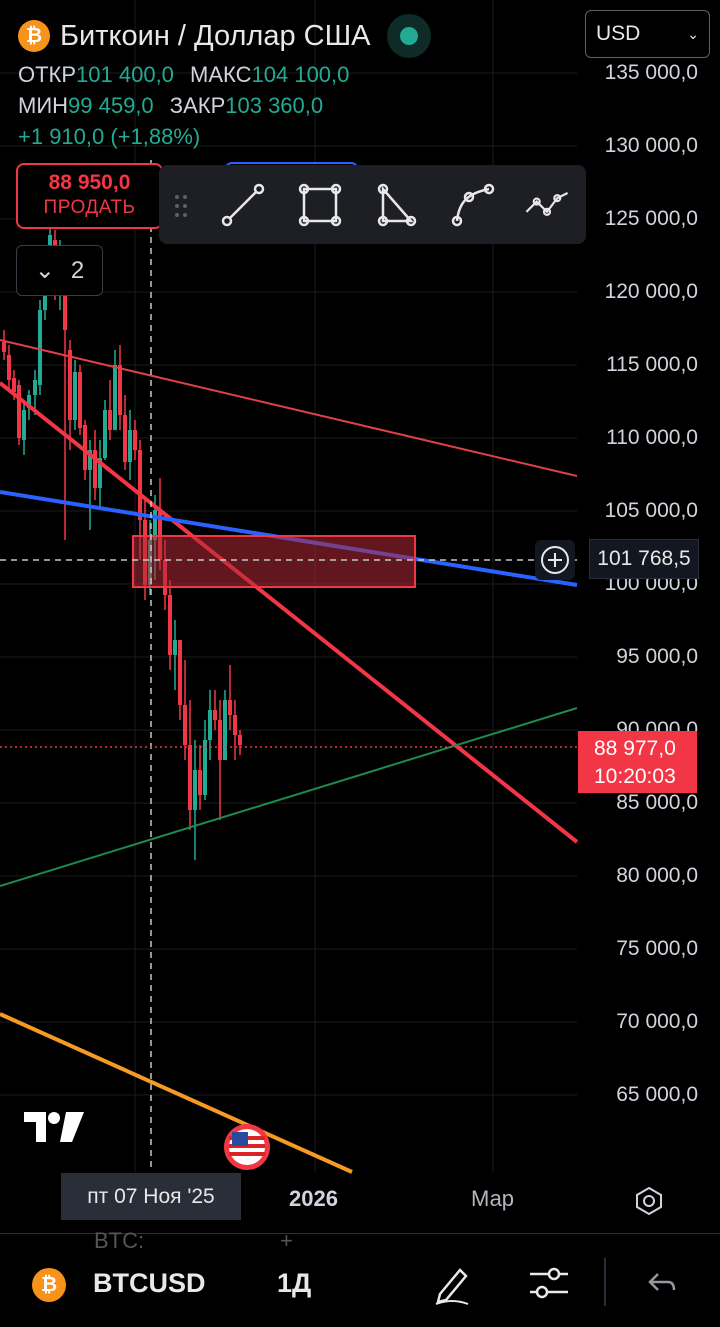 This screenshot has width=720, height=1327. I want to click on add-alert-button, so click(555, 560).